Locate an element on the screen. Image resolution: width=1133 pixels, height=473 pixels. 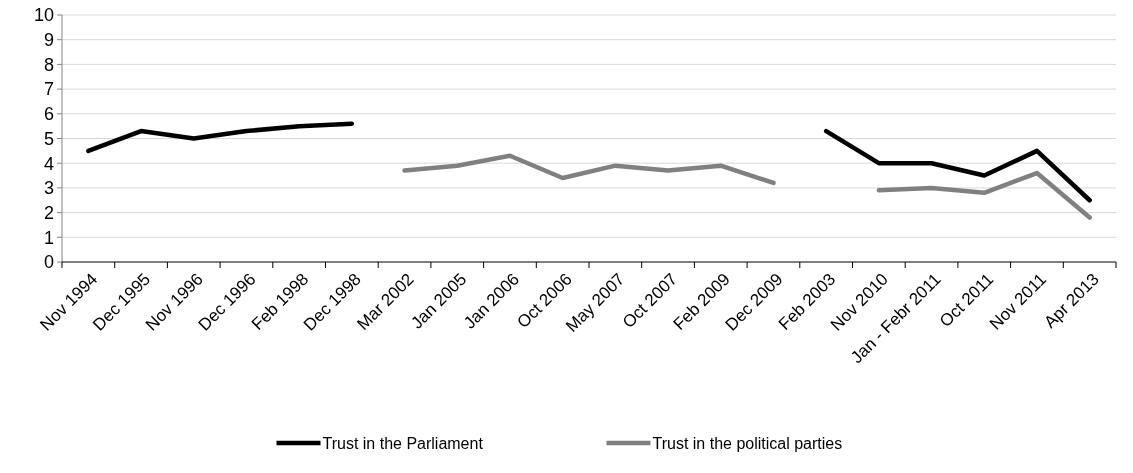
legend-label: Trust in the Parliament is located at coordinates (403, 443).